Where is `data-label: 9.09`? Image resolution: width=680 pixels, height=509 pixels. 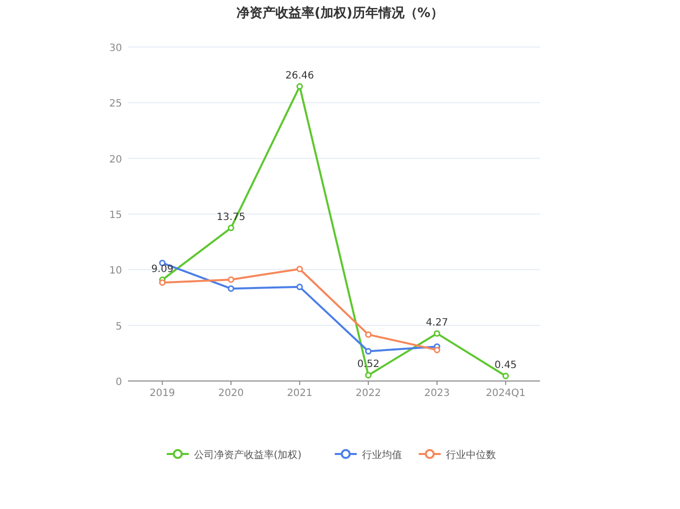
data-label: 9.09 is located at coordinates (162, 269).